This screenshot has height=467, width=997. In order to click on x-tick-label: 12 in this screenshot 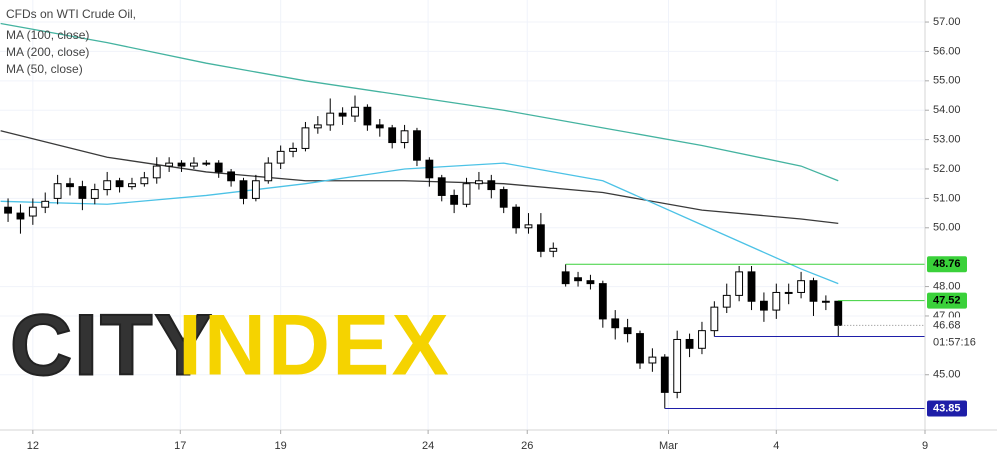, I will do `click(33, 446)`.